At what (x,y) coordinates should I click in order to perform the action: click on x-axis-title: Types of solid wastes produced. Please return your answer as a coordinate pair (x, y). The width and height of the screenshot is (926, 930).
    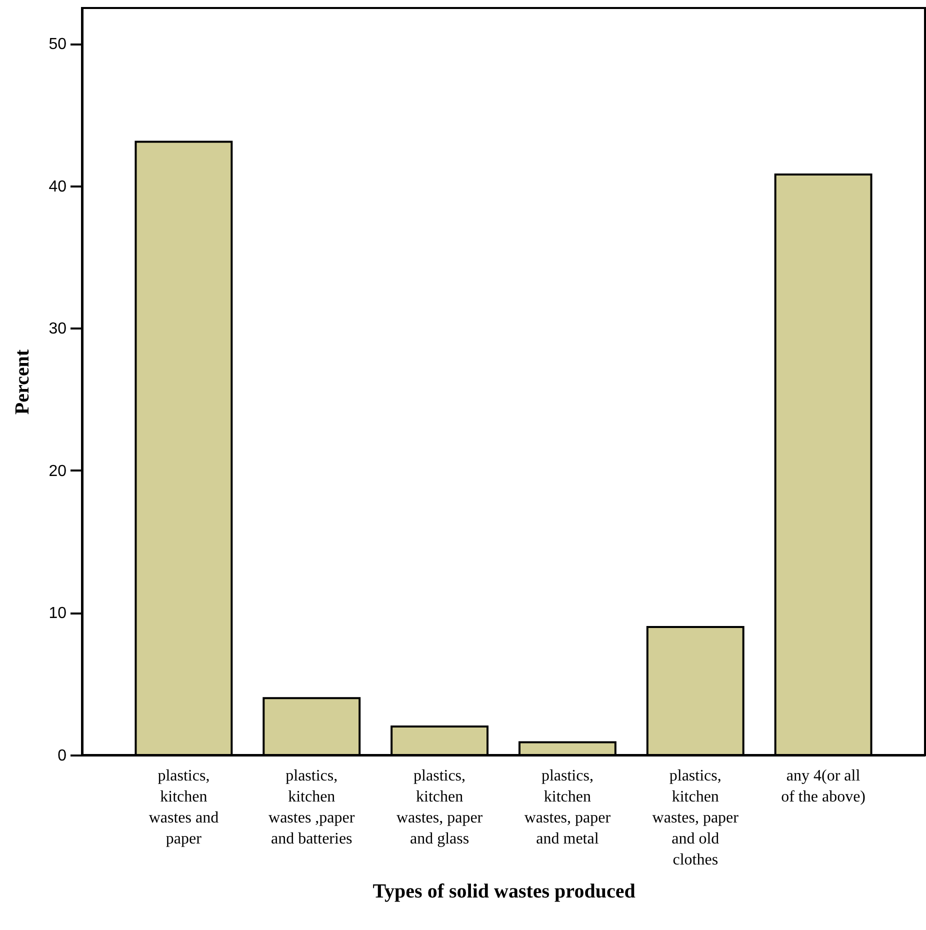
    Looking at the image, I should click on (504, 891).